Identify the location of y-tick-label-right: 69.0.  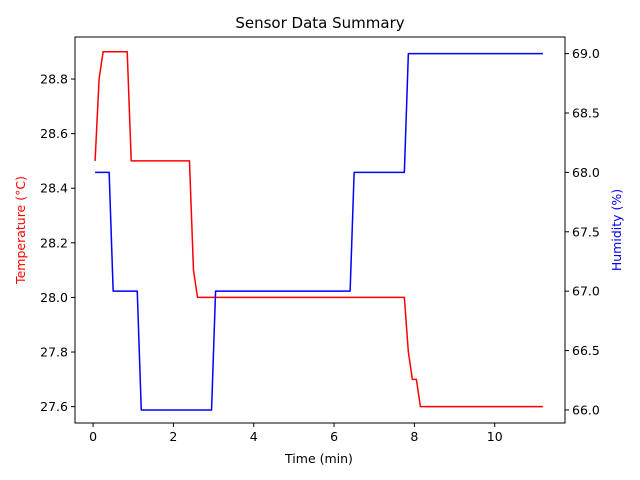
(586, 53).